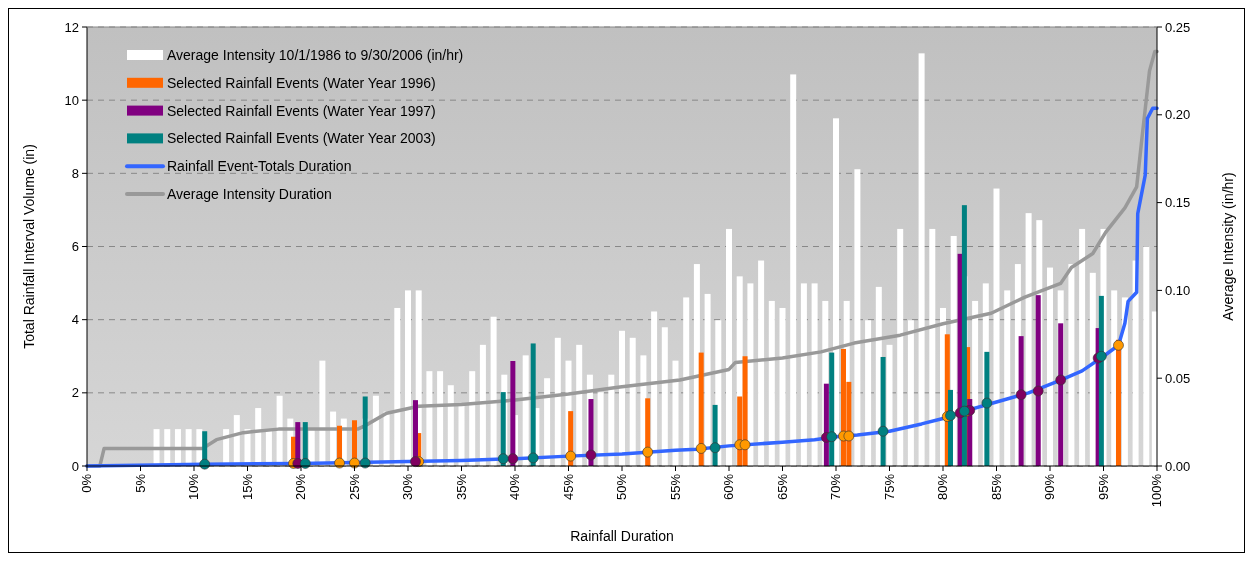 Image resolution: width=1253 pixels, height=561 pixels. What do you see at coordinates (71, 27) in the screenshot?
I see `y-tick-label: 12` at bounding box center [71, 27].